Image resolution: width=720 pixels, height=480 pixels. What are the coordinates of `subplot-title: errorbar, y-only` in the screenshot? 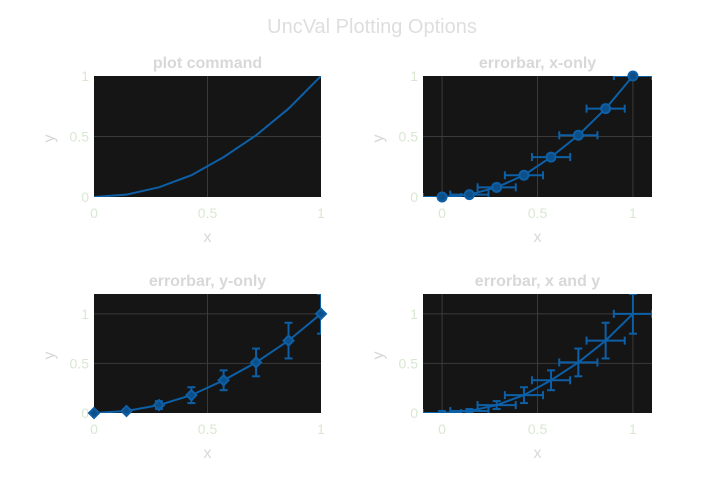 It's located at (207, 281).